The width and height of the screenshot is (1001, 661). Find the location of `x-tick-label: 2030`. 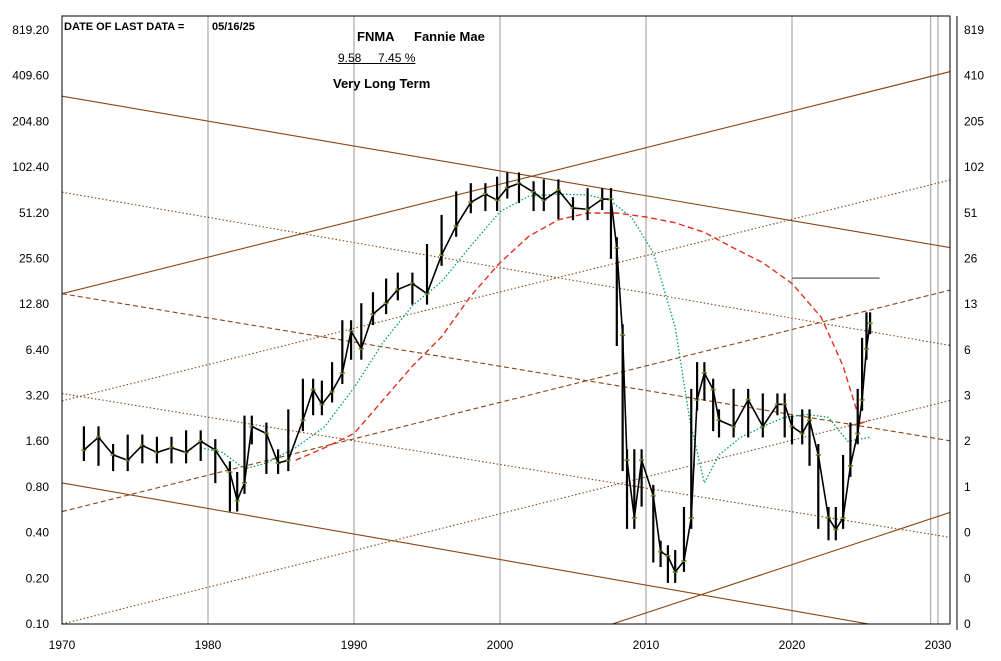

x-tick-label: 2030 is located at coordinates (938, 645).